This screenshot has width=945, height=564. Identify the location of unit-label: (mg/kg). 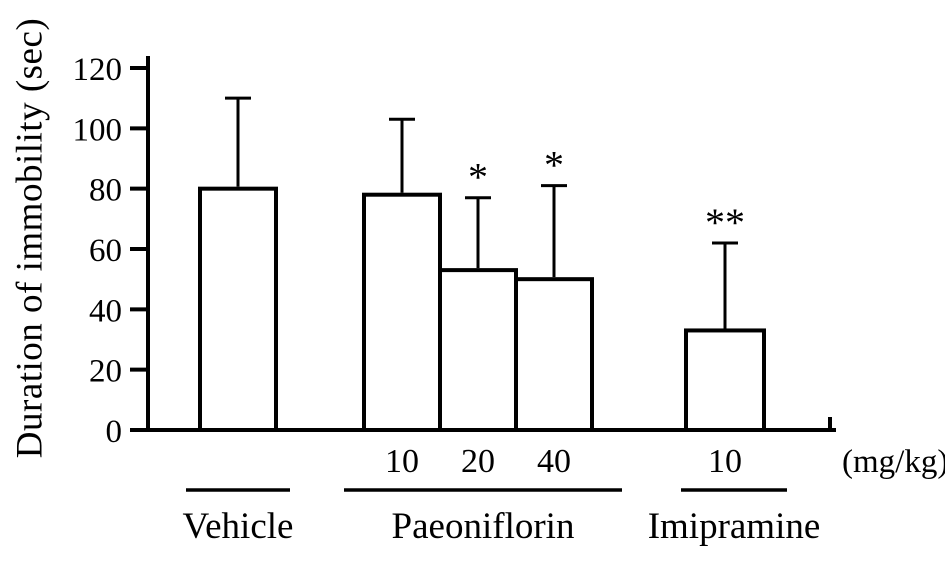
(893, 462).